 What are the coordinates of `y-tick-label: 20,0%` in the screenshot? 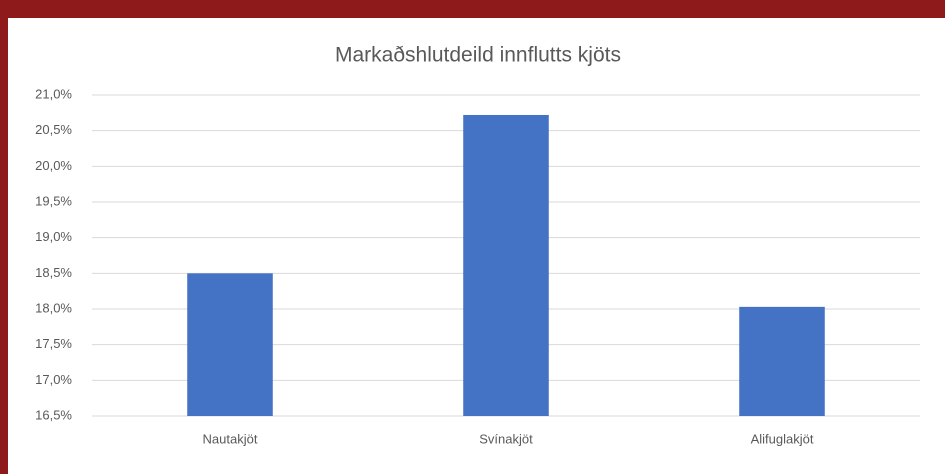 It's located at (53, 165).